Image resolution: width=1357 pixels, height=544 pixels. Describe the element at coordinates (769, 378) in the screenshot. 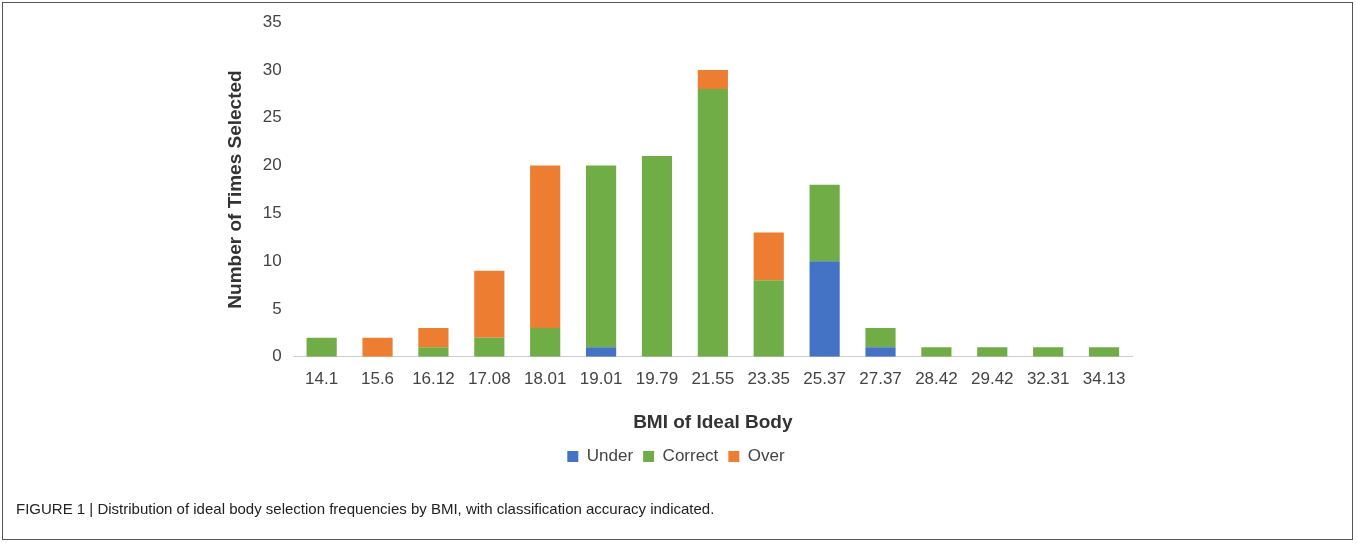

I see `x-tick-label: 23.35` at that location.